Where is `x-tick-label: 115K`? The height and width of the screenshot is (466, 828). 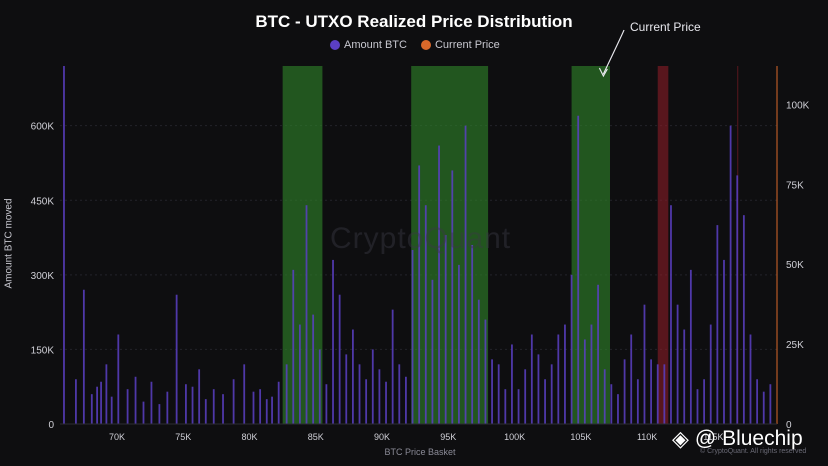 x-tick-label: 115K is located at coordinates (713, 437).